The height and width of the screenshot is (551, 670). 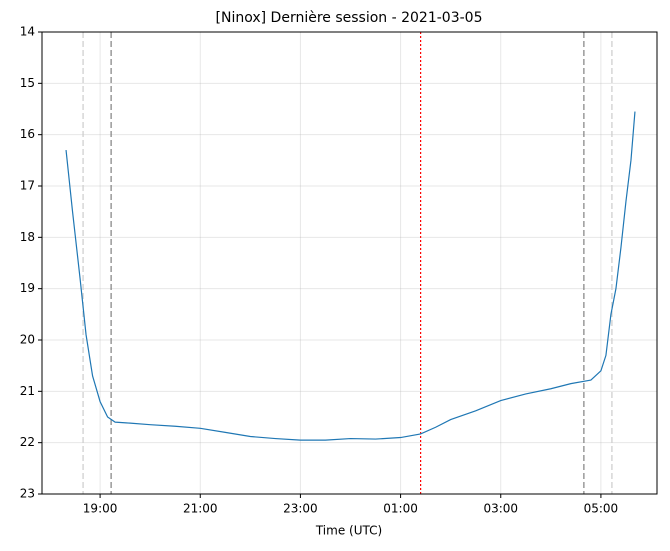 What do you see at coordinates (27, 83) in the screenshot?
I see `y-tick-label: 15` at bounding box center [27, 83].